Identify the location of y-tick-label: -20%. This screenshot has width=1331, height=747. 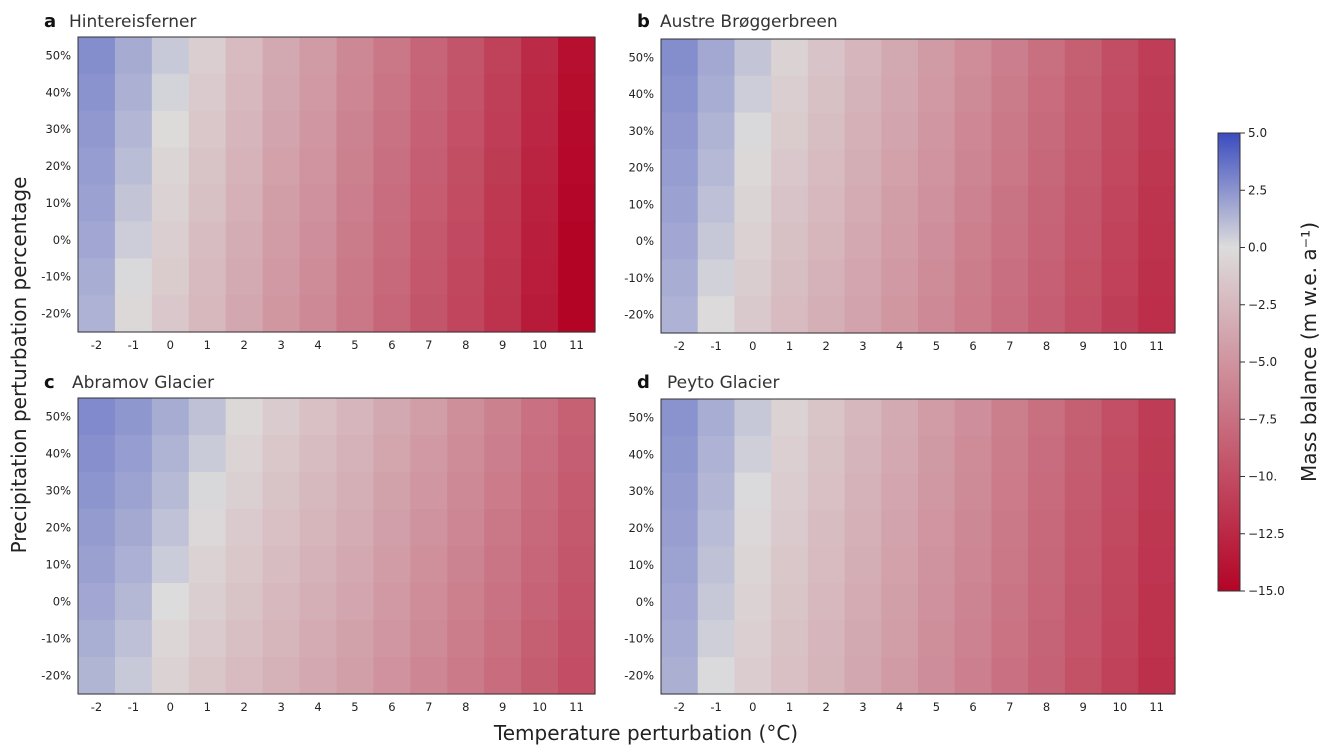
(639, 315).